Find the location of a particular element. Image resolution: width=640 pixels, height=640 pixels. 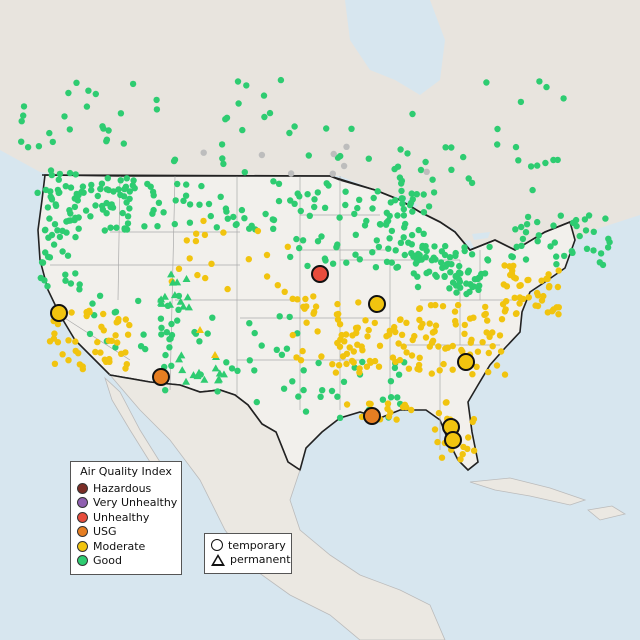

hudson-bay is located at coordinates (395, 47).